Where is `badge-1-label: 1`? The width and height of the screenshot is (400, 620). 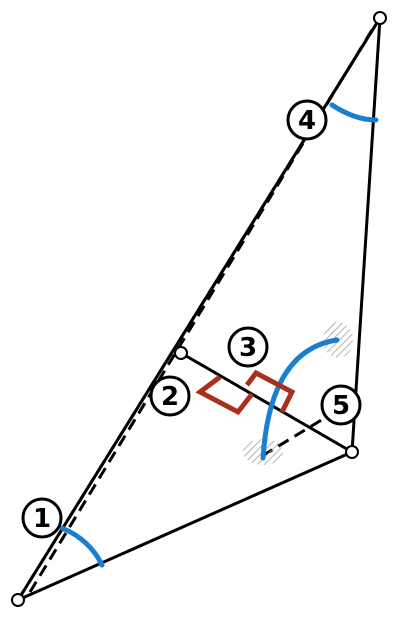 badge-1-label: 1 is located at coordinates (42, 519).